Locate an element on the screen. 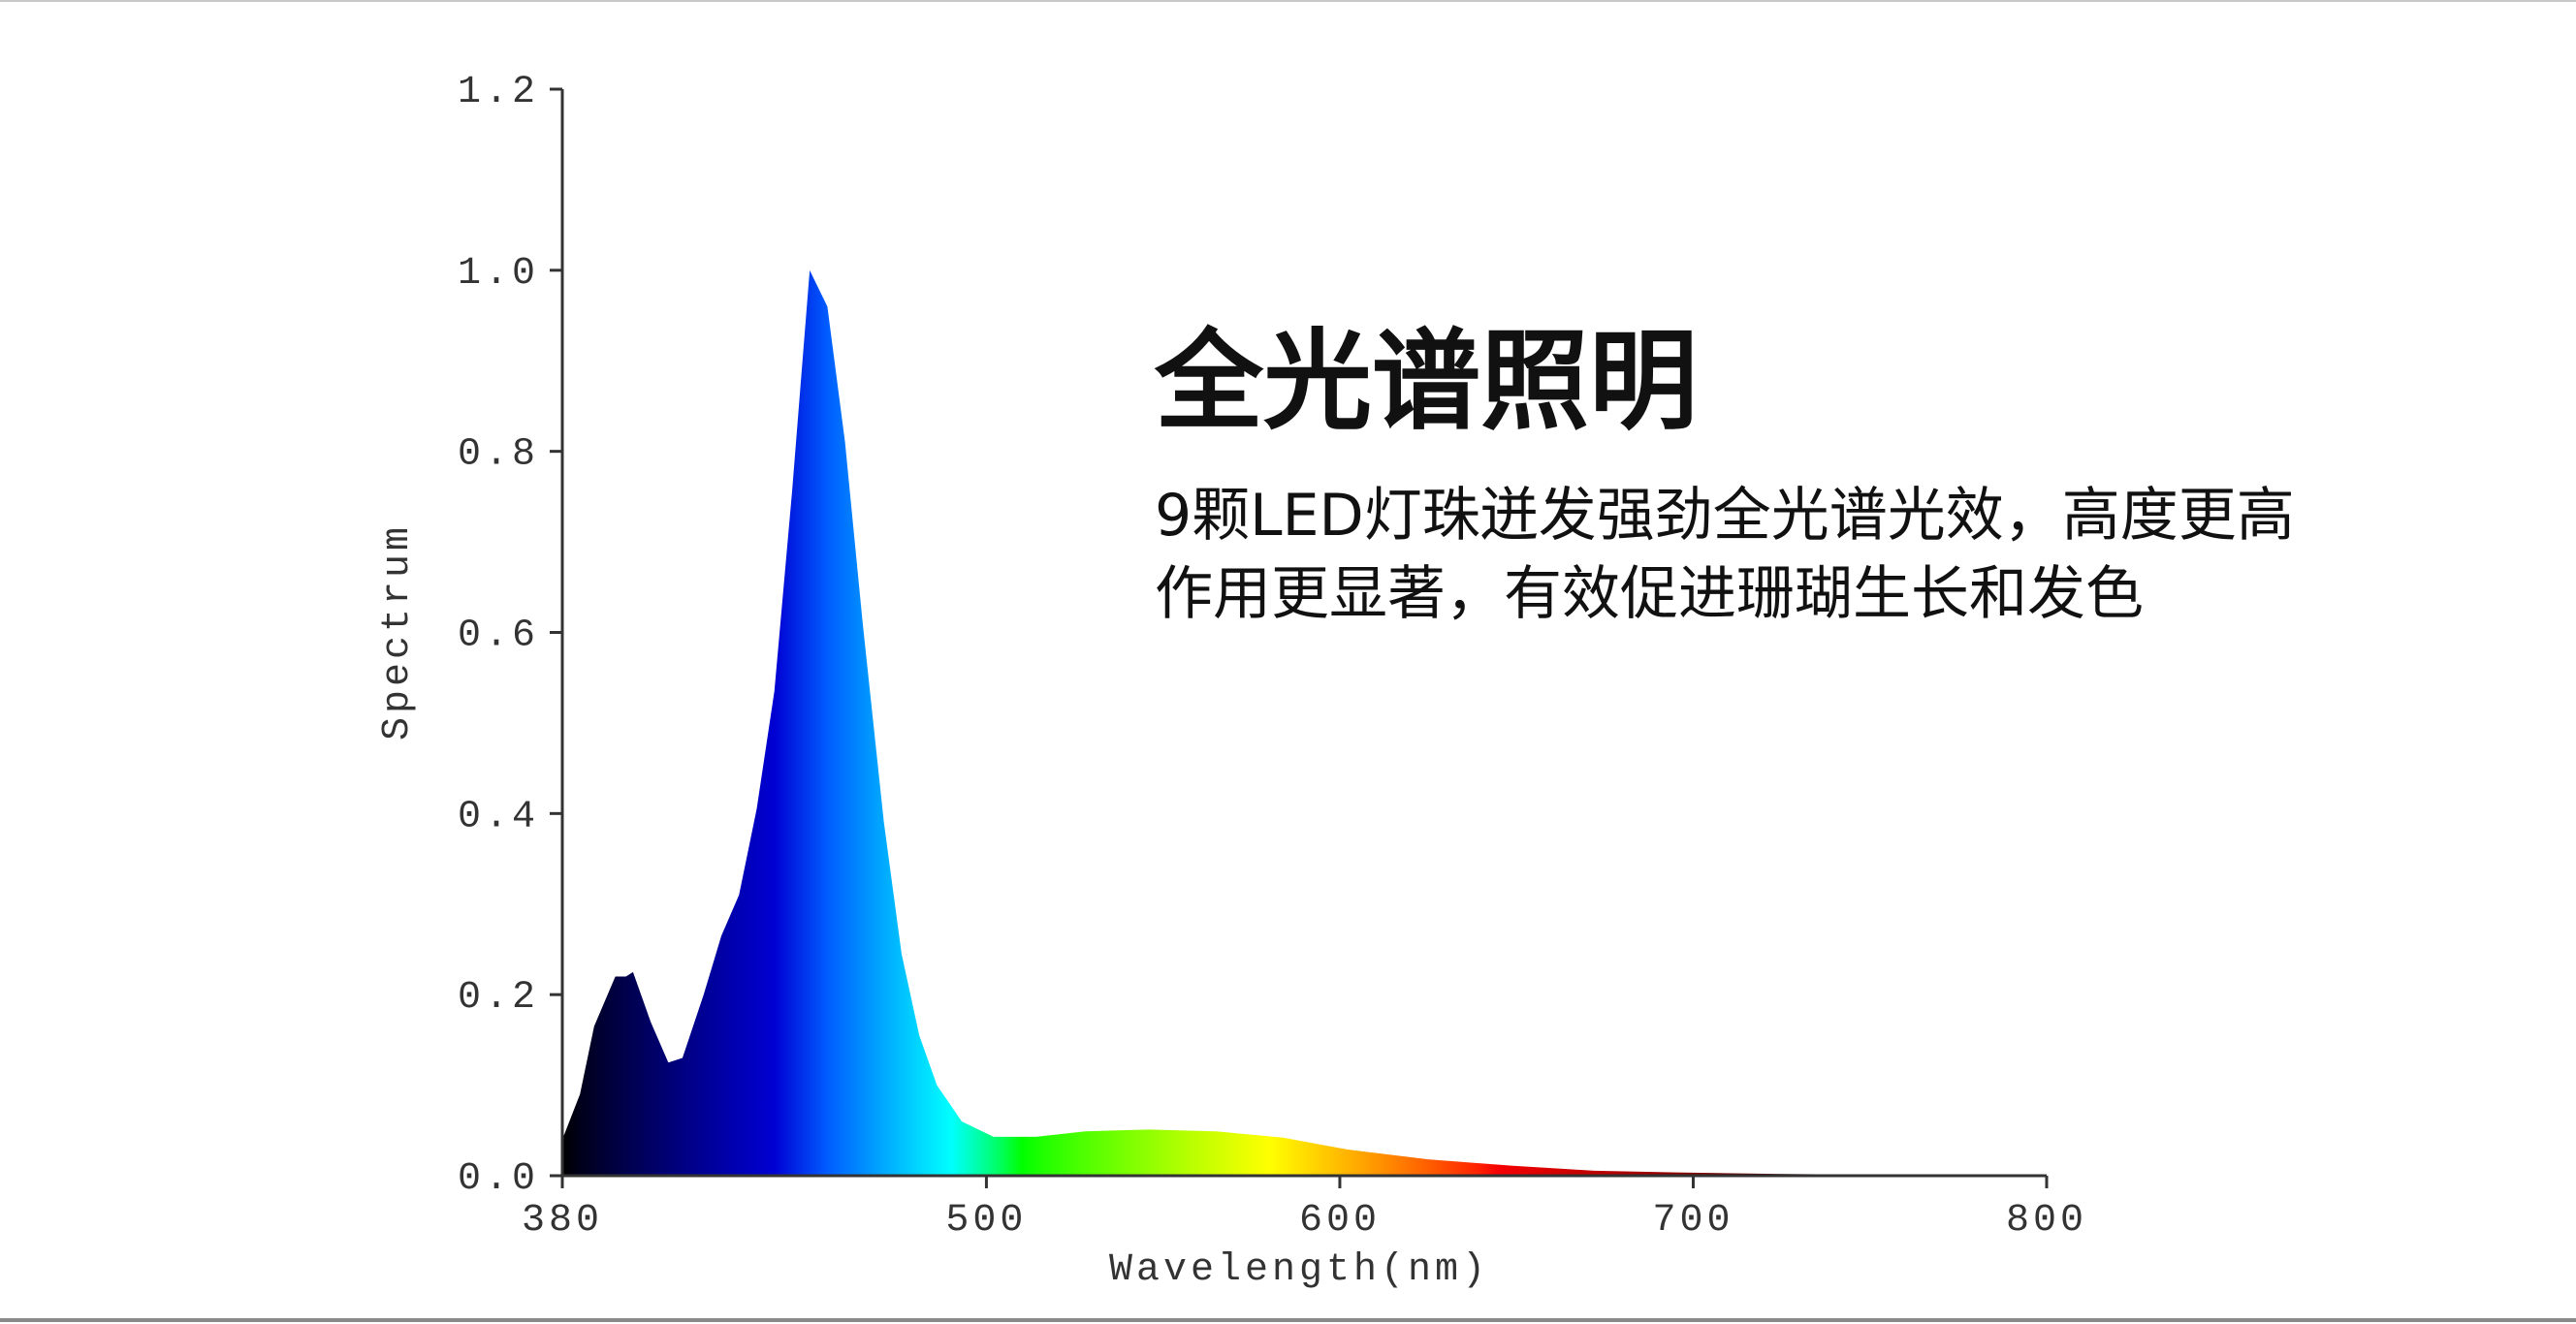  y-tick-label: 1.2 is located at coordinates (498, 92).